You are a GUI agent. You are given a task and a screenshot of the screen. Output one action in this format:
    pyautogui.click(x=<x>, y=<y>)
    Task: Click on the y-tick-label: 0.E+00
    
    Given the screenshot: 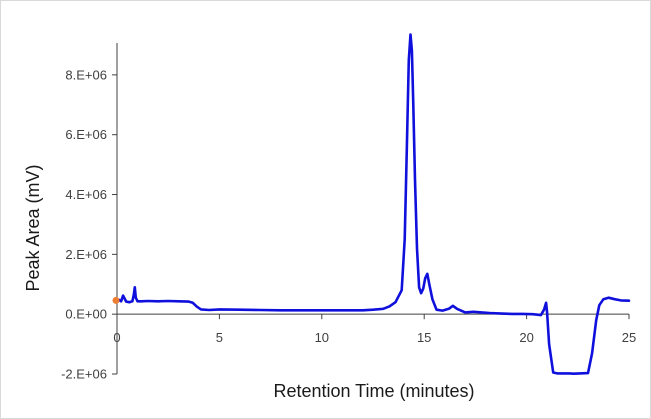 What is the action you would take?
    pyautogui.click(x=86, y=314)
    